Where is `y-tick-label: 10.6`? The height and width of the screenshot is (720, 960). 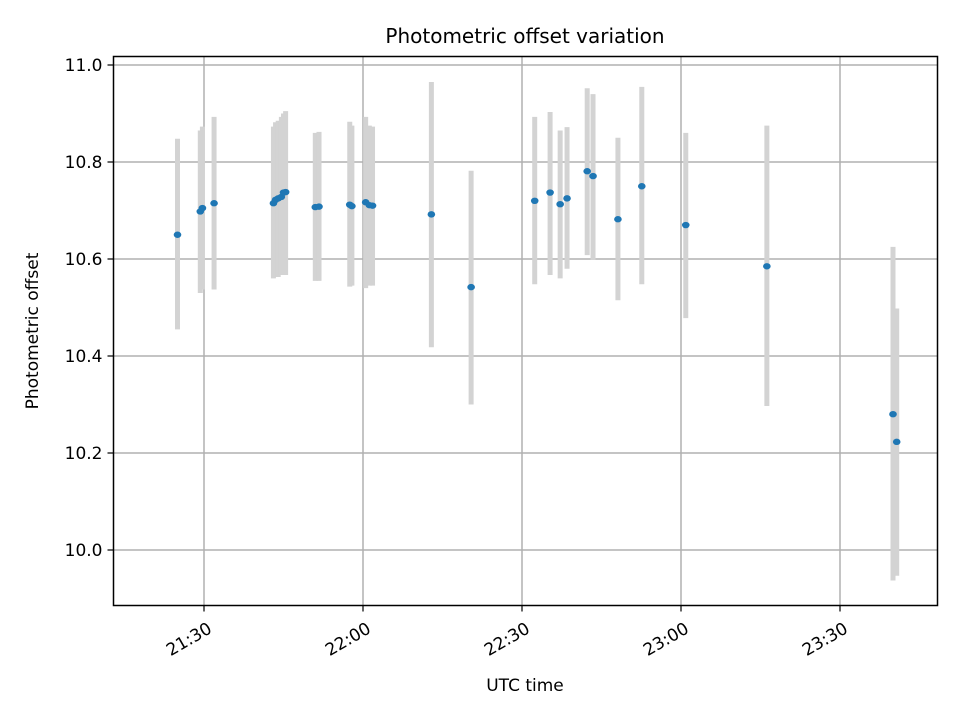 y-tick-label: 10.6 is located at coordinates (84, 260).